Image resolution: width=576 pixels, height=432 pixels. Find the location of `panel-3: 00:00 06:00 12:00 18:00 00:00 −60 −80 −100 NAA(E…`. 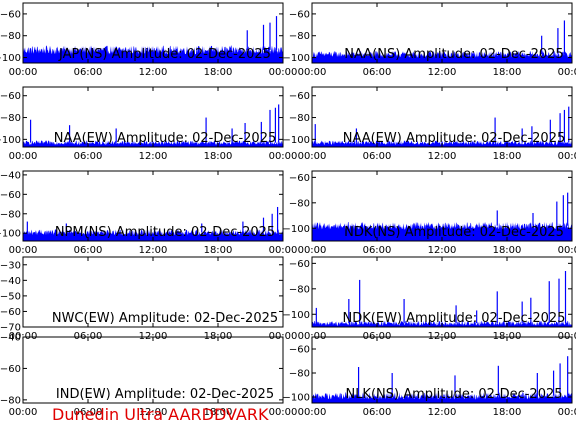

panel-3: 00:00 06:00 12:00 18:00 00:00 −60 −80 −100 NAA(E… is located at coordinates (429, 124).